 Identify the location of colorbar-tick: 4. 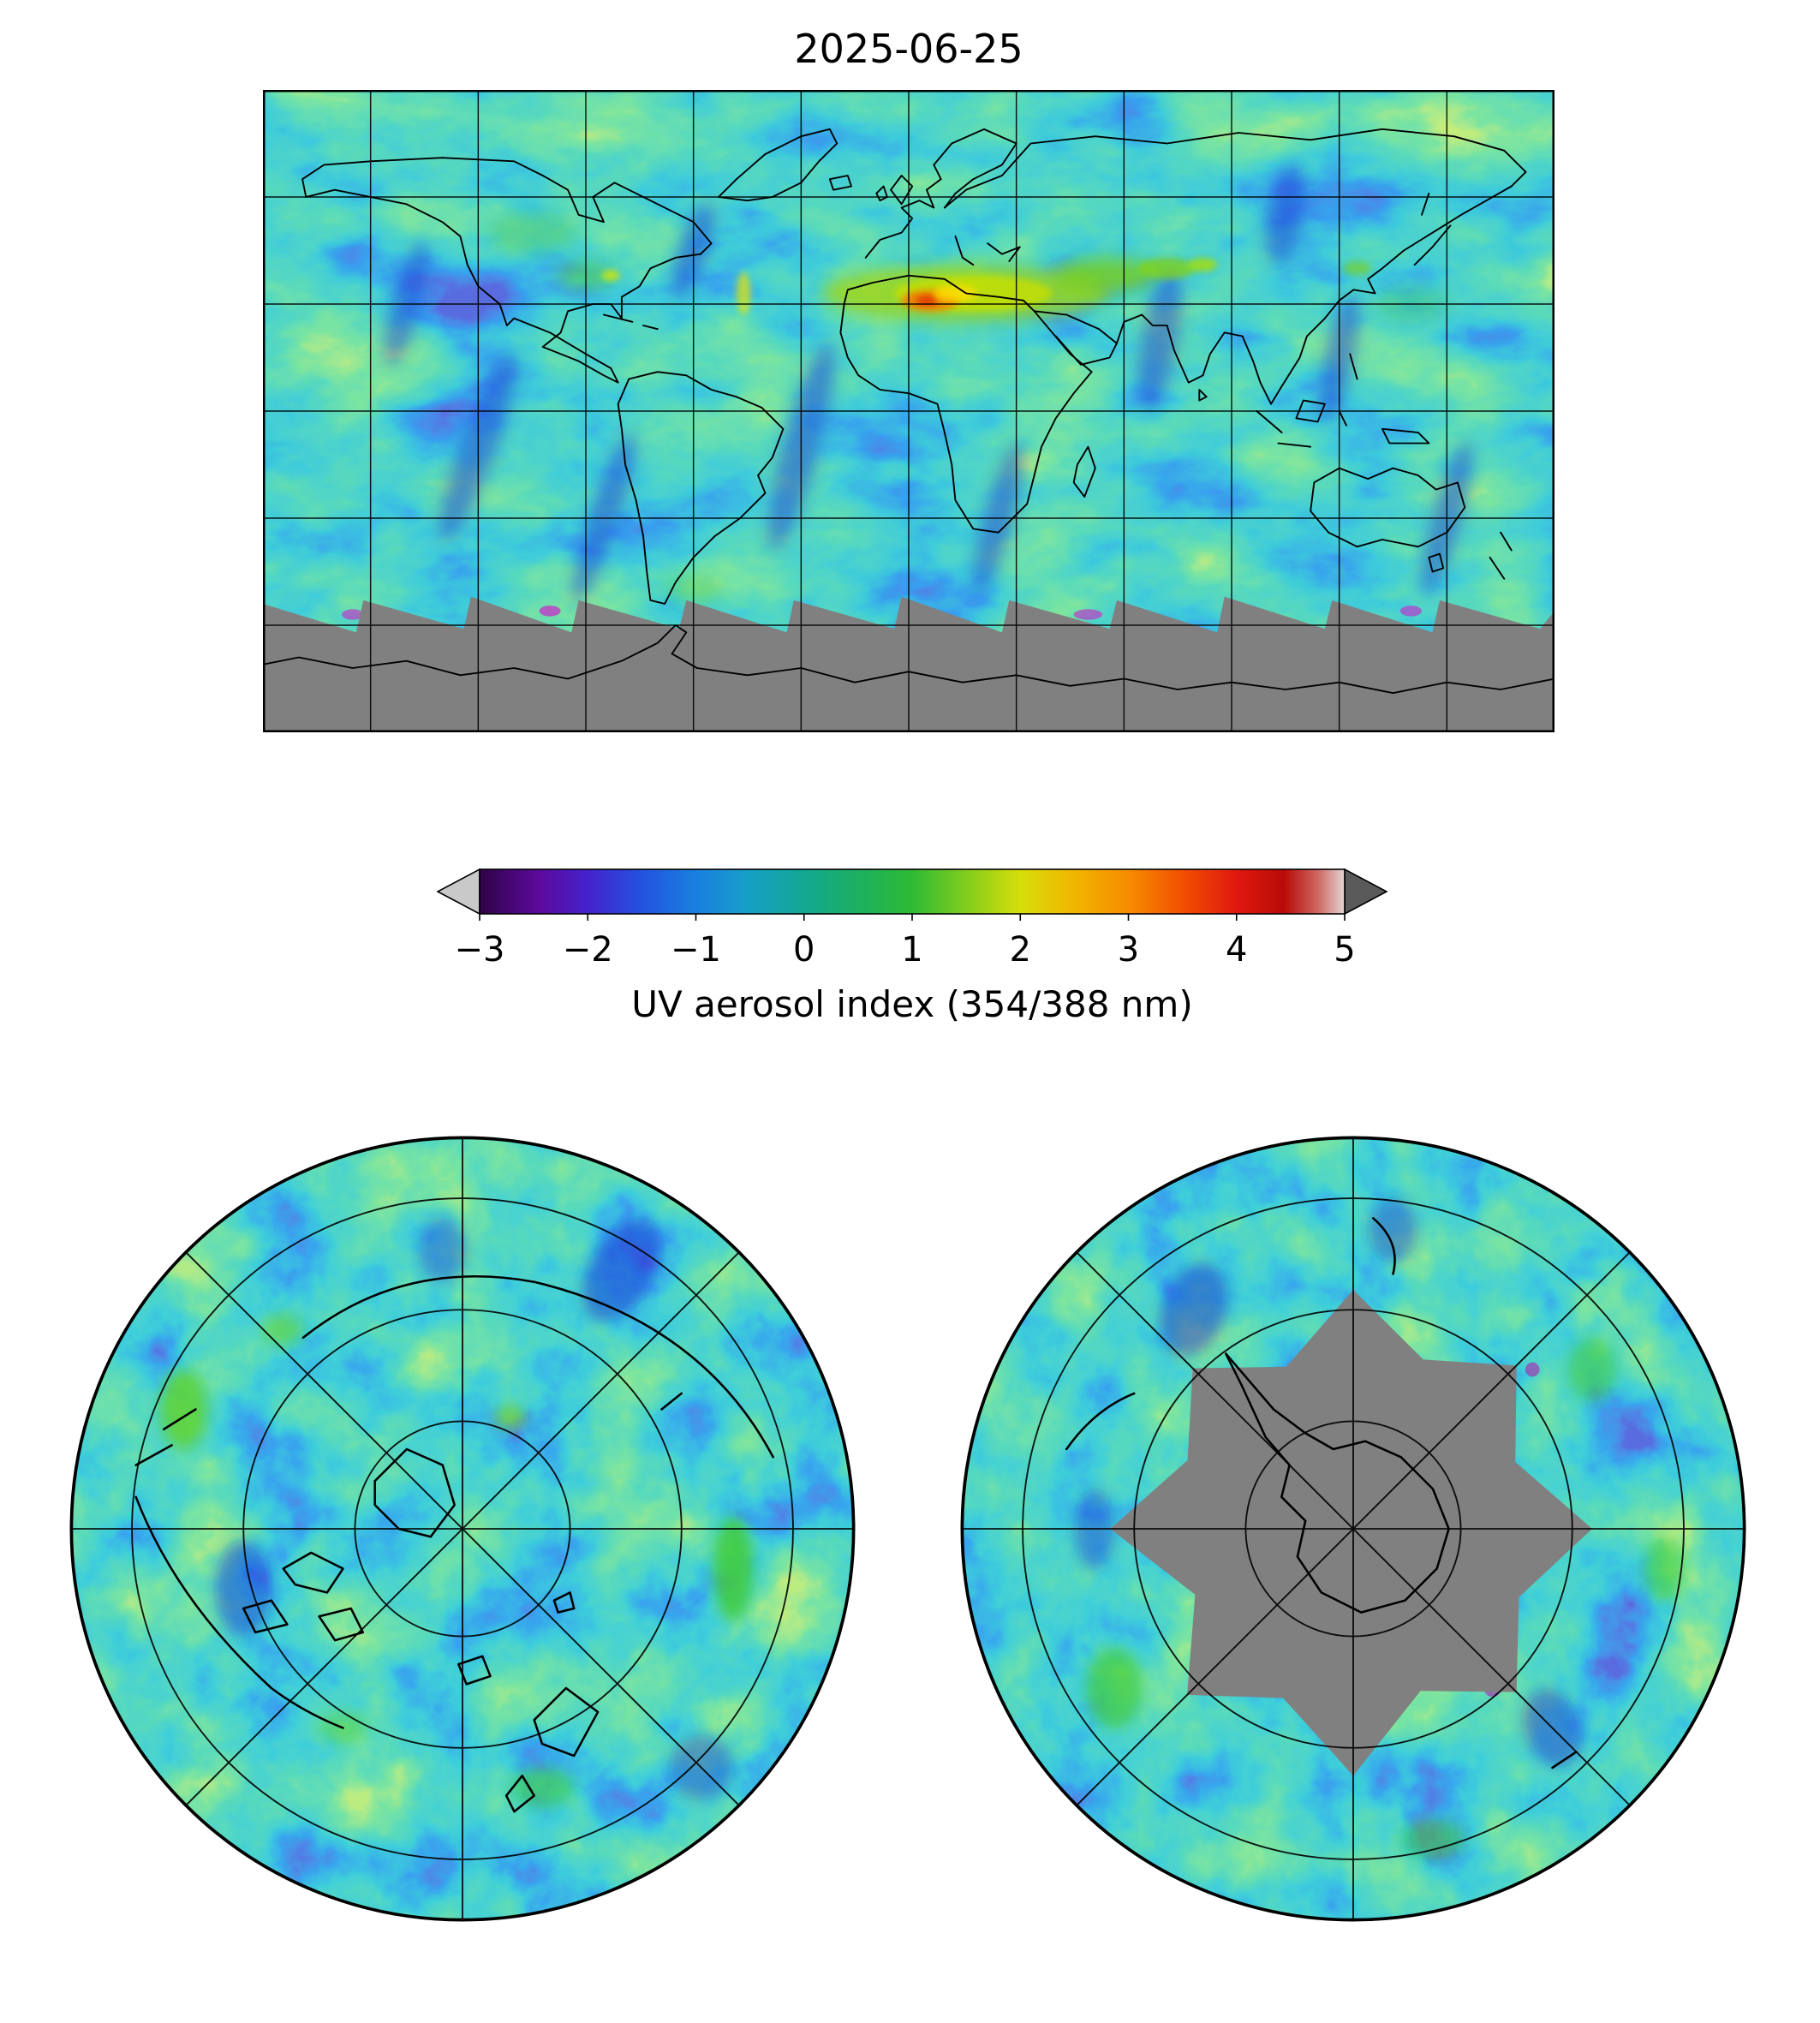
(1237, 950).